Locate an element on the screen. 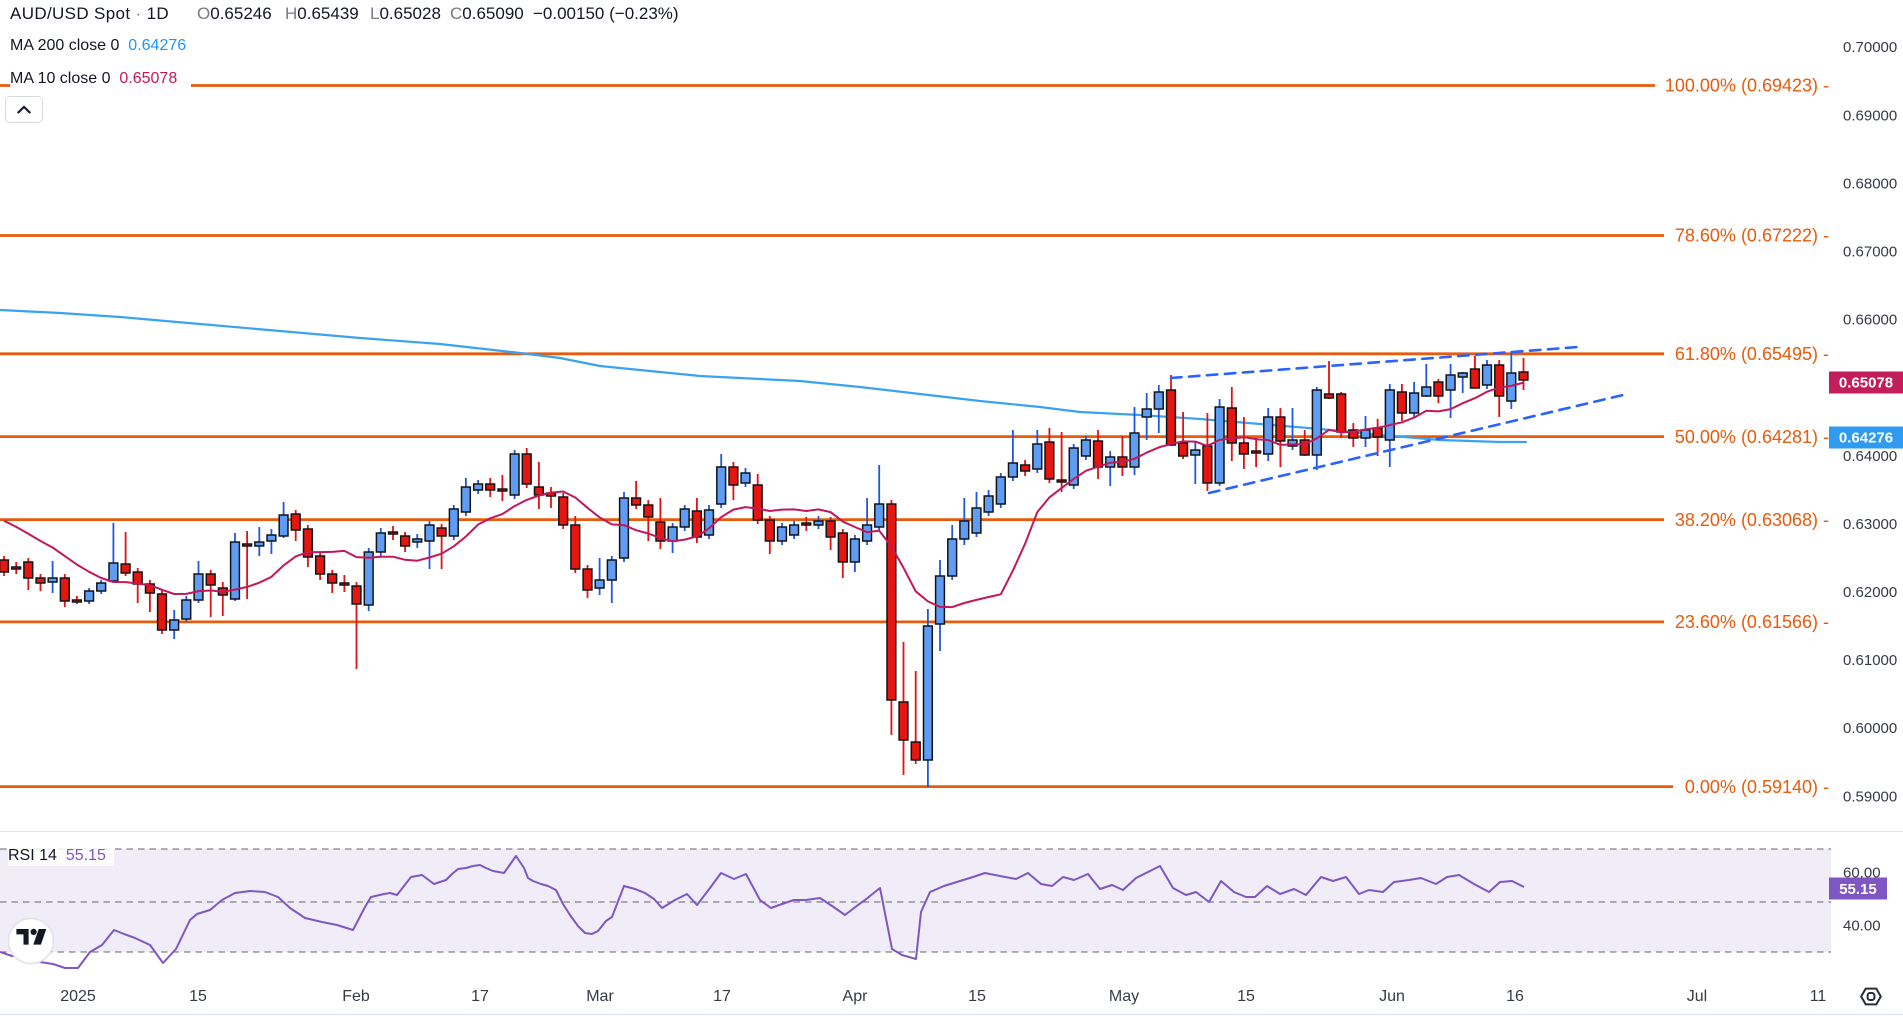 The width and height of the screenshot is (1903, 1016). svg-text: 0.59000 is located at coordinates (1870, 796).